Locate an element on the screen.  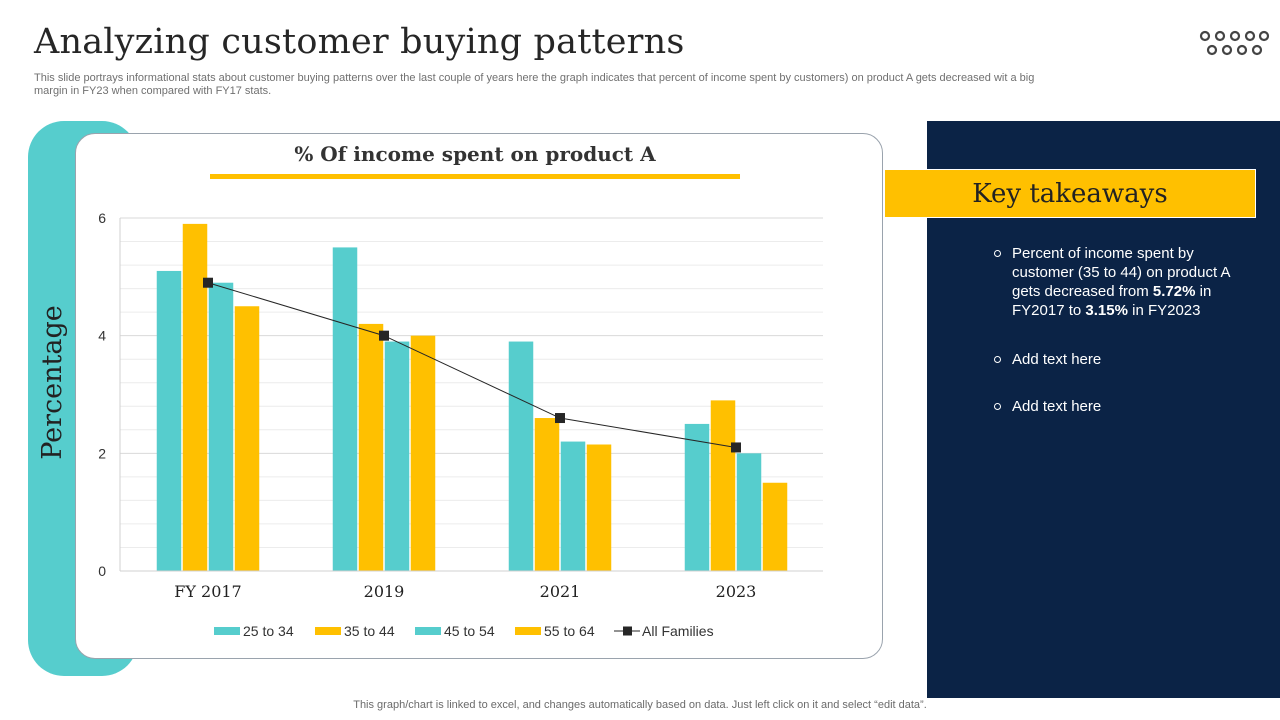
legend-label: 45 to 54 is located at coordinates (469, 631).